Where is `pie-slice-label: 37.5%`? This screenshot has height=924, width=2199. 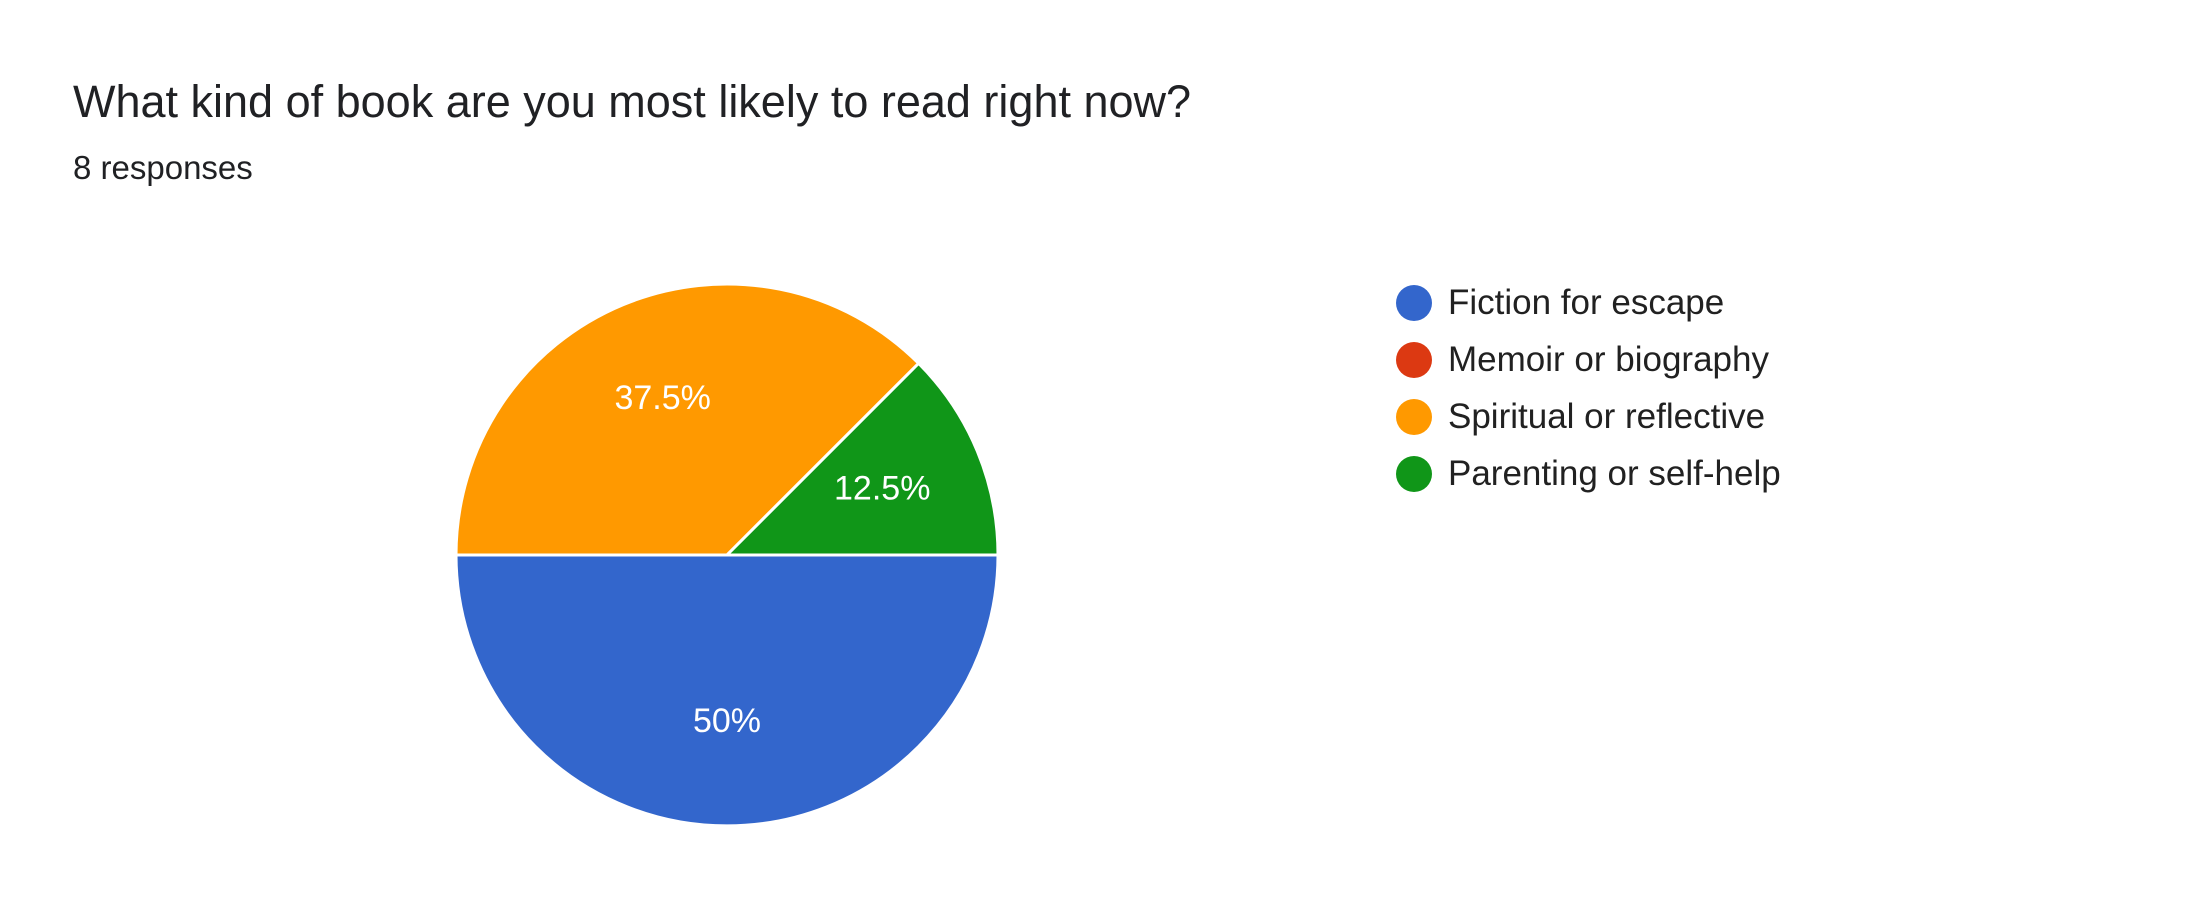 pie-slice-label: 37.5% is located at coordinates (662, 398).